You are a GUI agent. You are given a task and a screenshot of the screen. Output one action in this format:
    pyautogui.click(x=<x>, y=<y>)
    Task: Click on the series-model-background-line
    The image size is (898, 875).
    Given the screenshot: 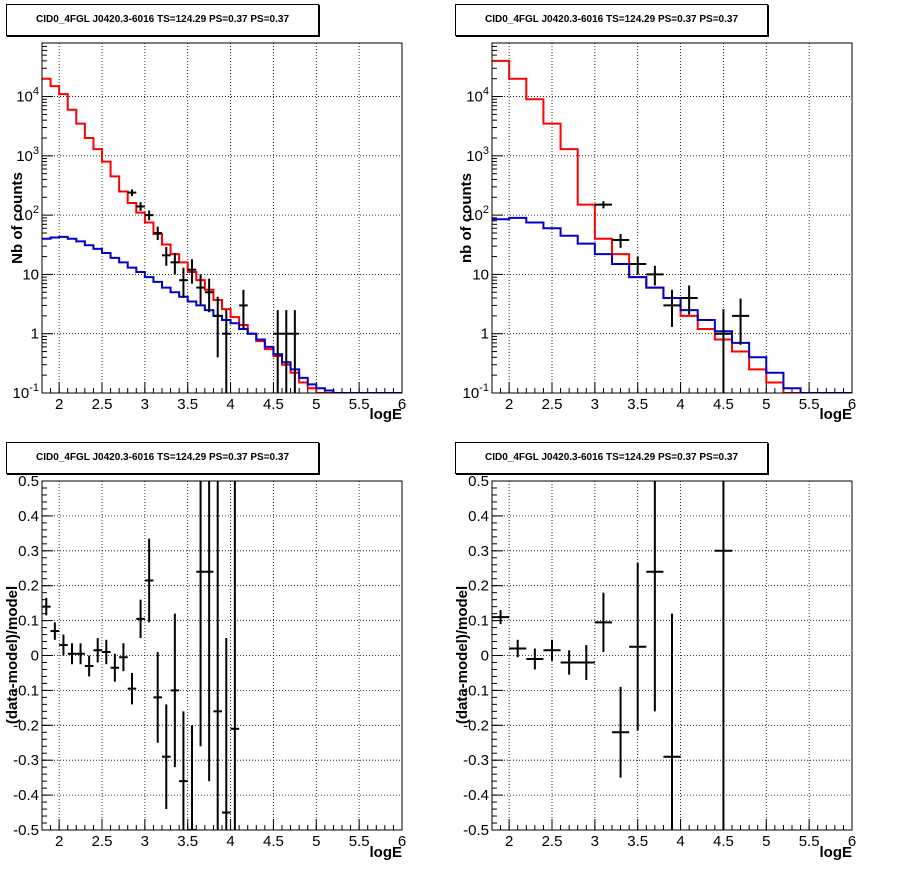 What is the action you would take?
    pyautogui.click(x=222, y=314)
    